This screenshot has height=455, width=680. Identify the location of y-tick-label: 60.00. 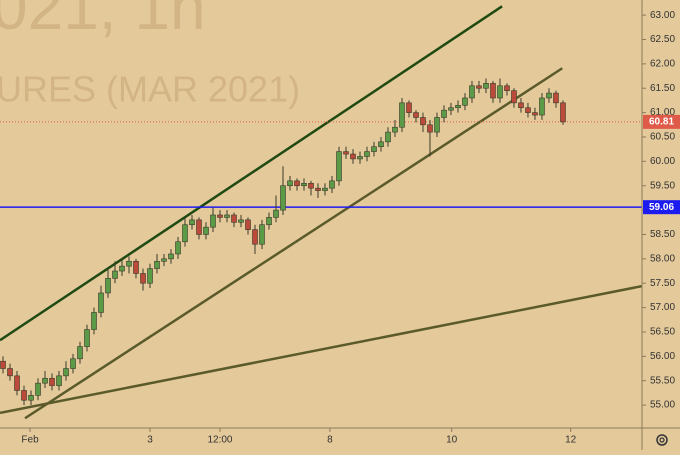
(662, 161).